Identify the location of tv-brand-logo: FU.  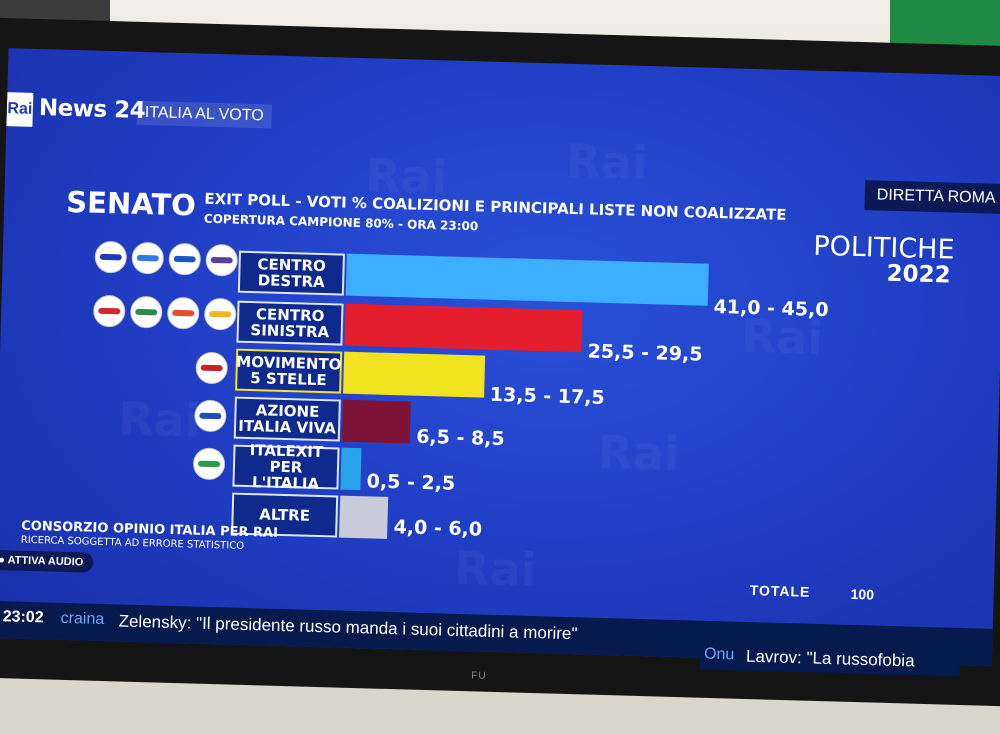
(479, 676).